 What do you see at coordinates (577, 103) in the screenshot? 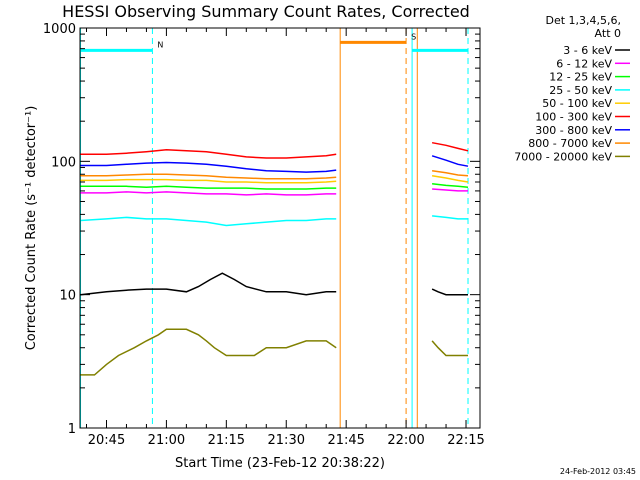
I see `legend-label-4: 50 - 100 keV` at bounding box center [577, 103].